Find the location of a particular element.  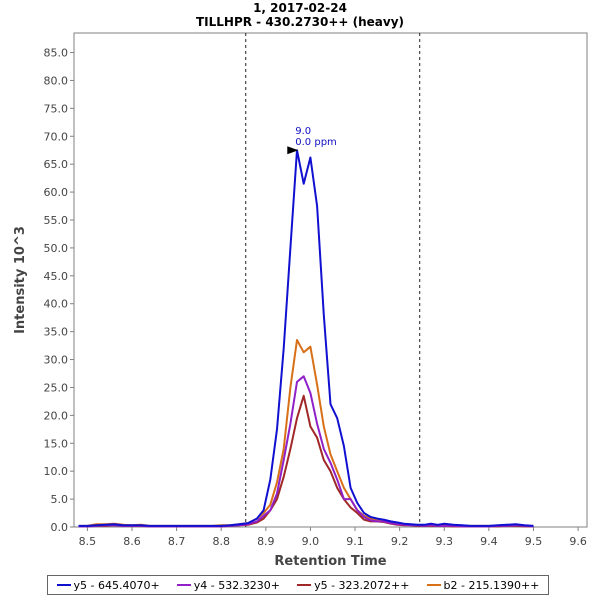

chart-title: 1, 2017-02-24 is located at coordinates (300, 8).